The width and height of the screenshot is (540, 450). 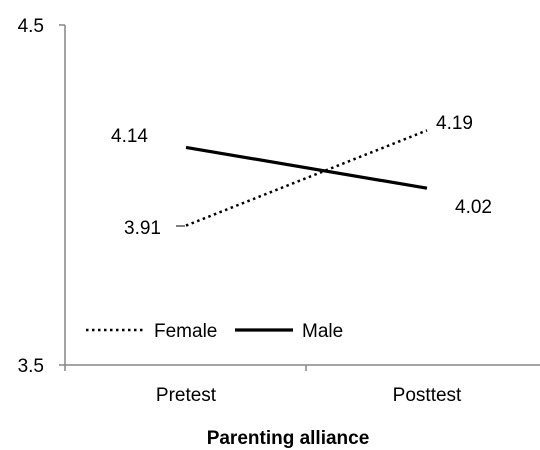 I want to click on x-category-label-pretest: Pretest, so click(x=186, y=395).